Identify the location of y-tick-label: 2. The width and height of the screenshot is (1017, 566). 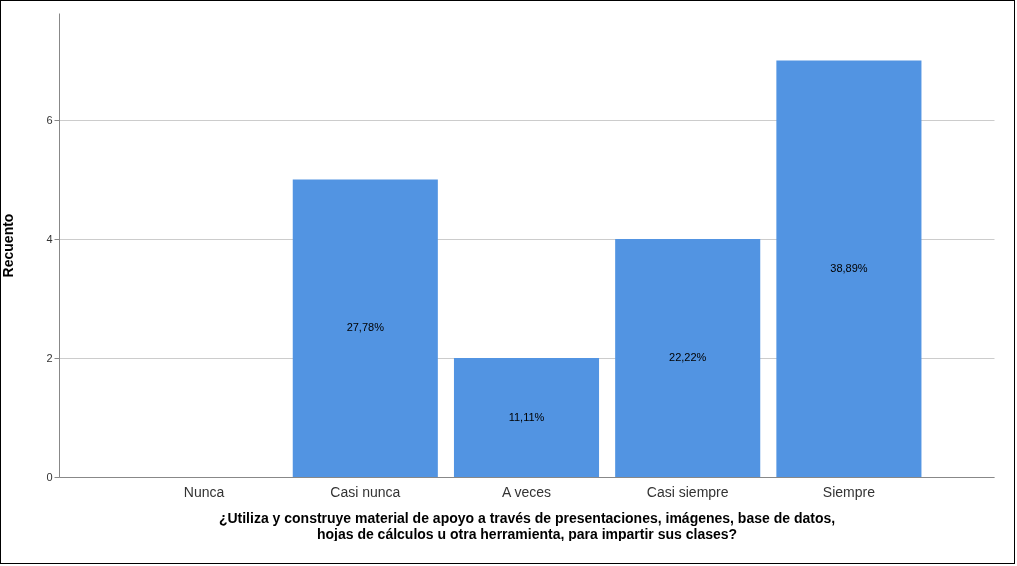
(49, 357).